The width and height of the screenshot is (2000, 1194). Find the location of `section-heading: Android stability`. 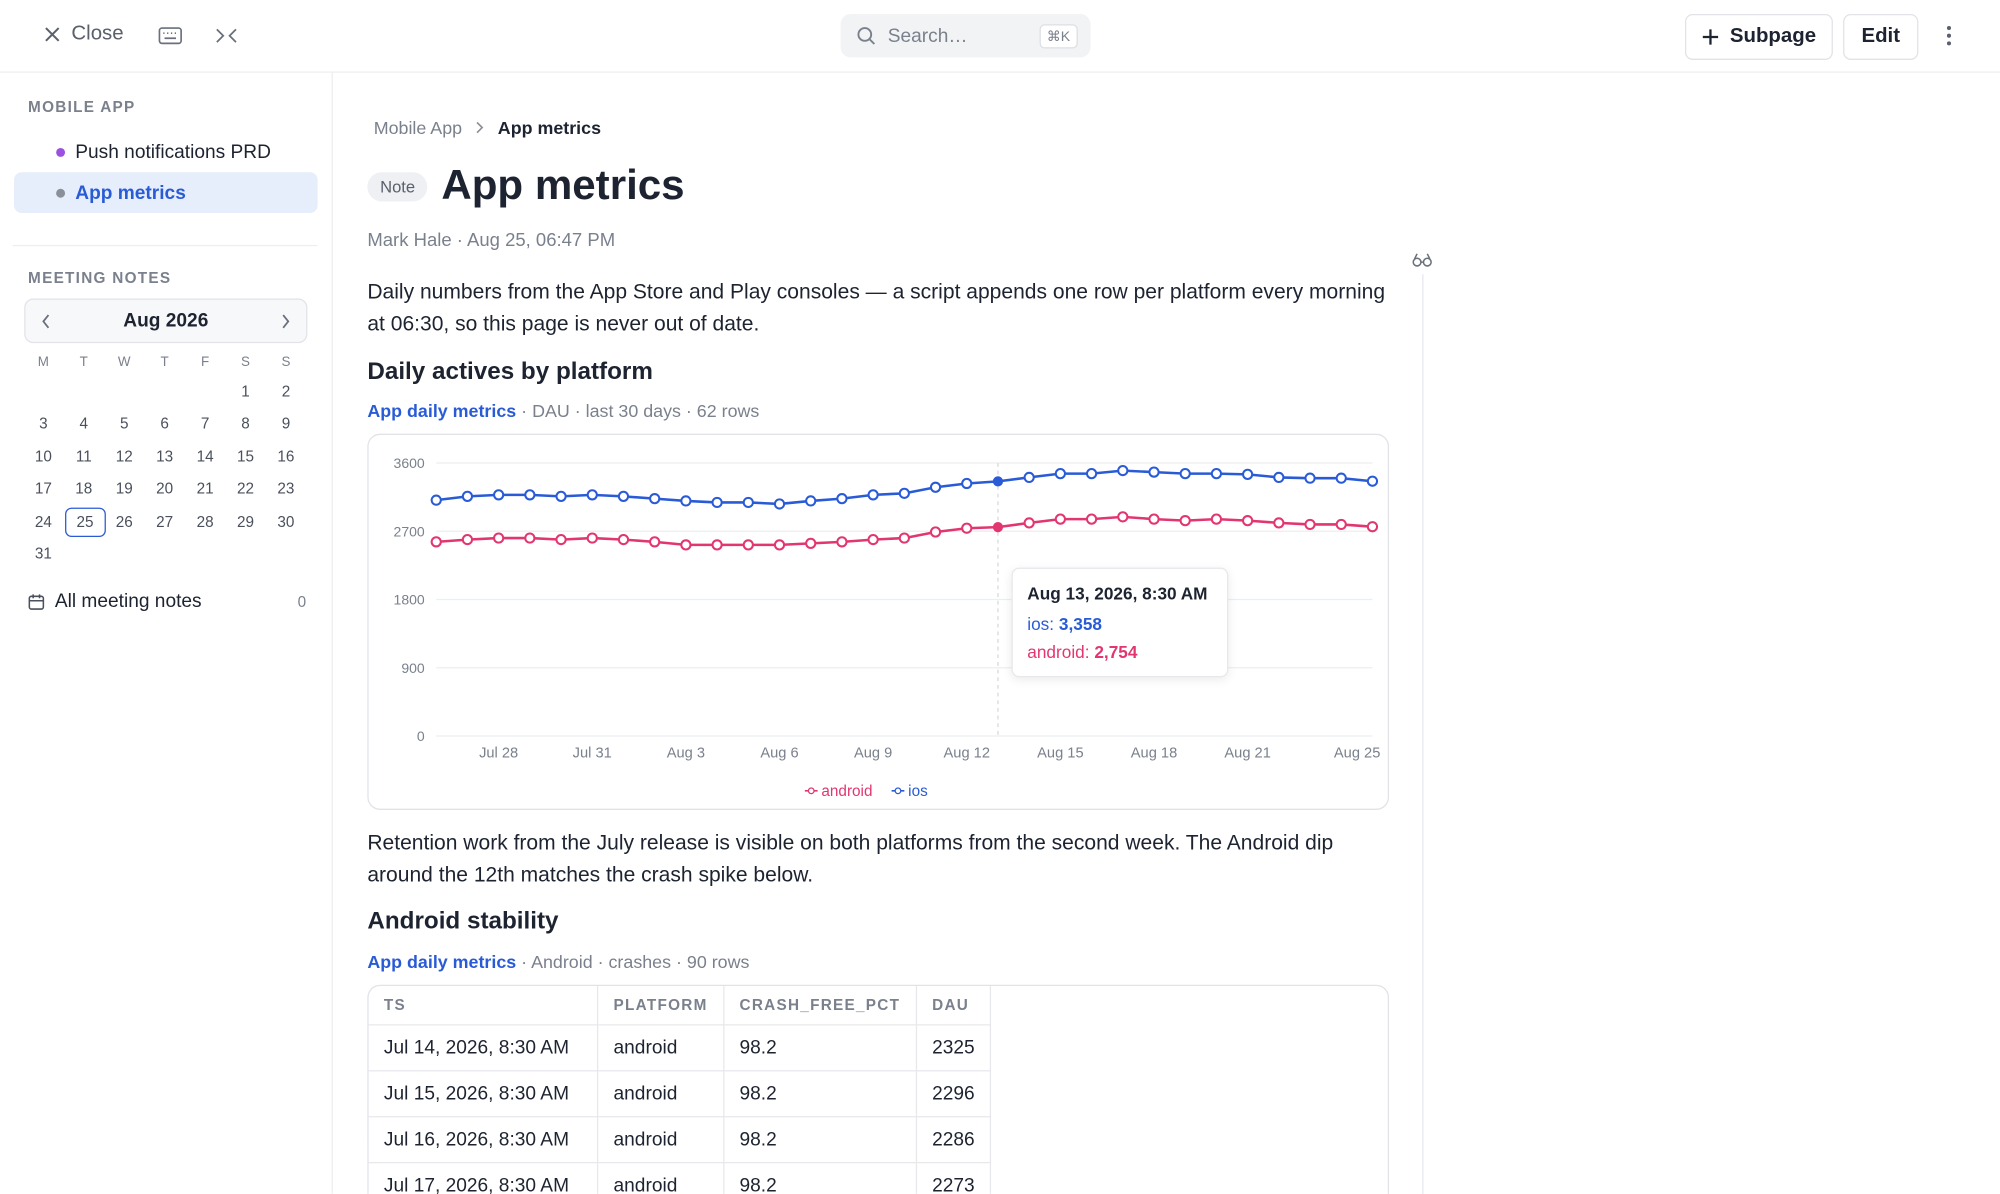

section-heading: Android stability is located at coordinates (463, 921).